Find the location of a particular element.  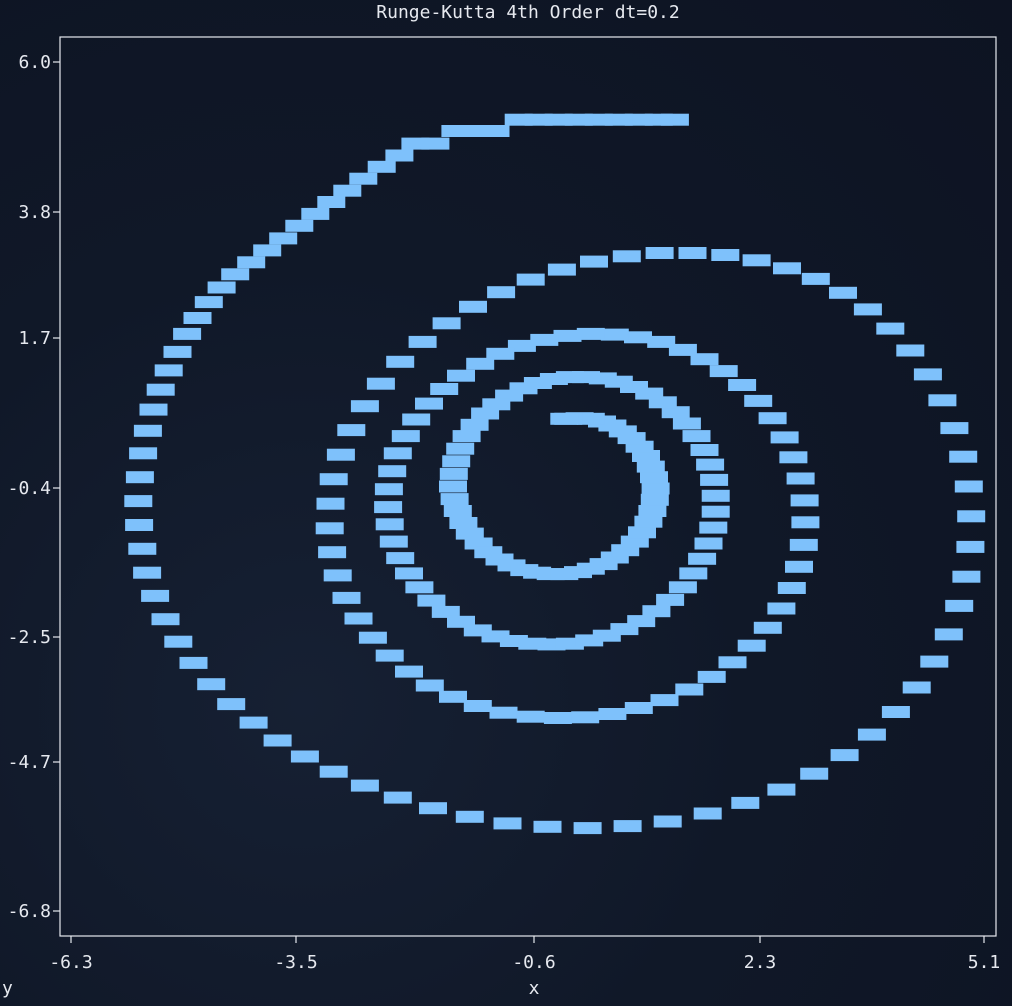

y-axis-label: y is located at coordinates (7, 988).